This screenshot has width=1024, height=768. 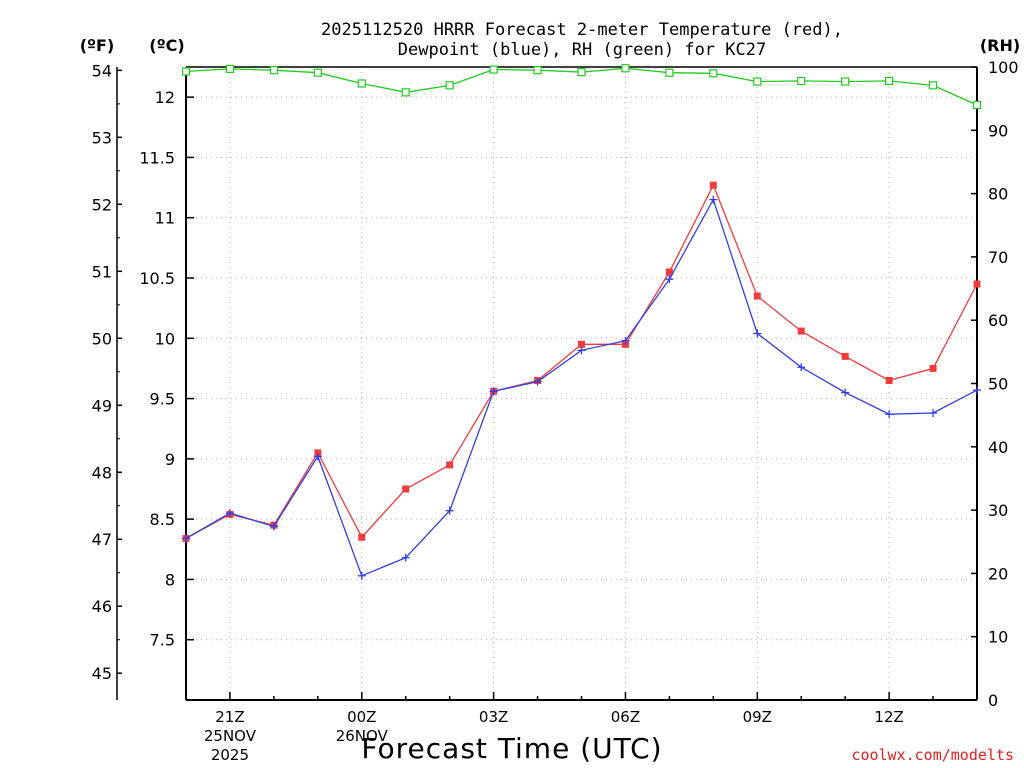 What do you see at coordinates (511, 748) in the screenshot?
I see `x-axis-label: Forecast Time (UTC)` at bounding box center [511, 748].